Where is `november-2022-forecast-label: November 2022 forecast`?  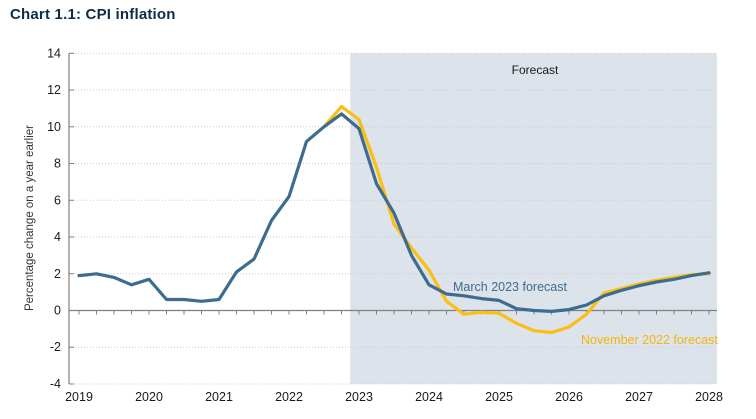 november-2022-forecast-label: November 2022 forecast is located at coordinates (649, 340).